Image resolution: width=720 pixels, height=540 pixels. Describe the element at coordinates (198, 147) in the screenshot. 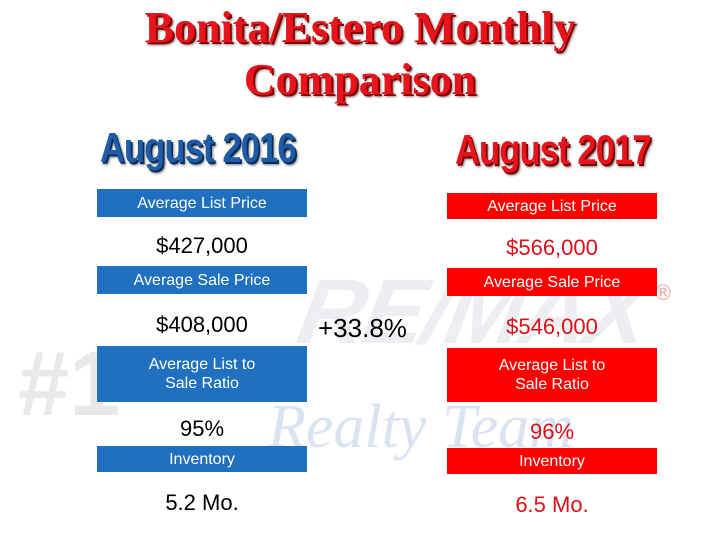

I see `year-heading-left: August 2016` at that location.